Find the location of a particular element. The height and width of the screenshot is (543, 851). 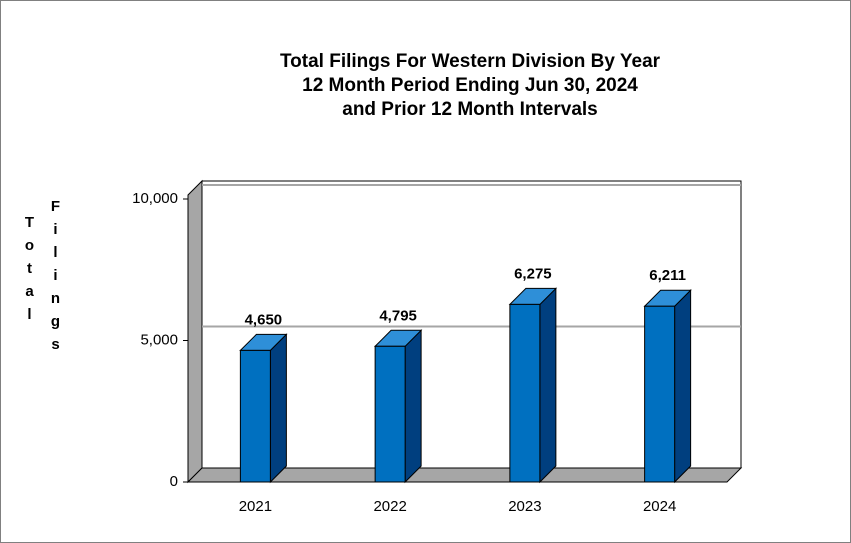

x-tick-label: 2021 is located at coordinates (255, 506).